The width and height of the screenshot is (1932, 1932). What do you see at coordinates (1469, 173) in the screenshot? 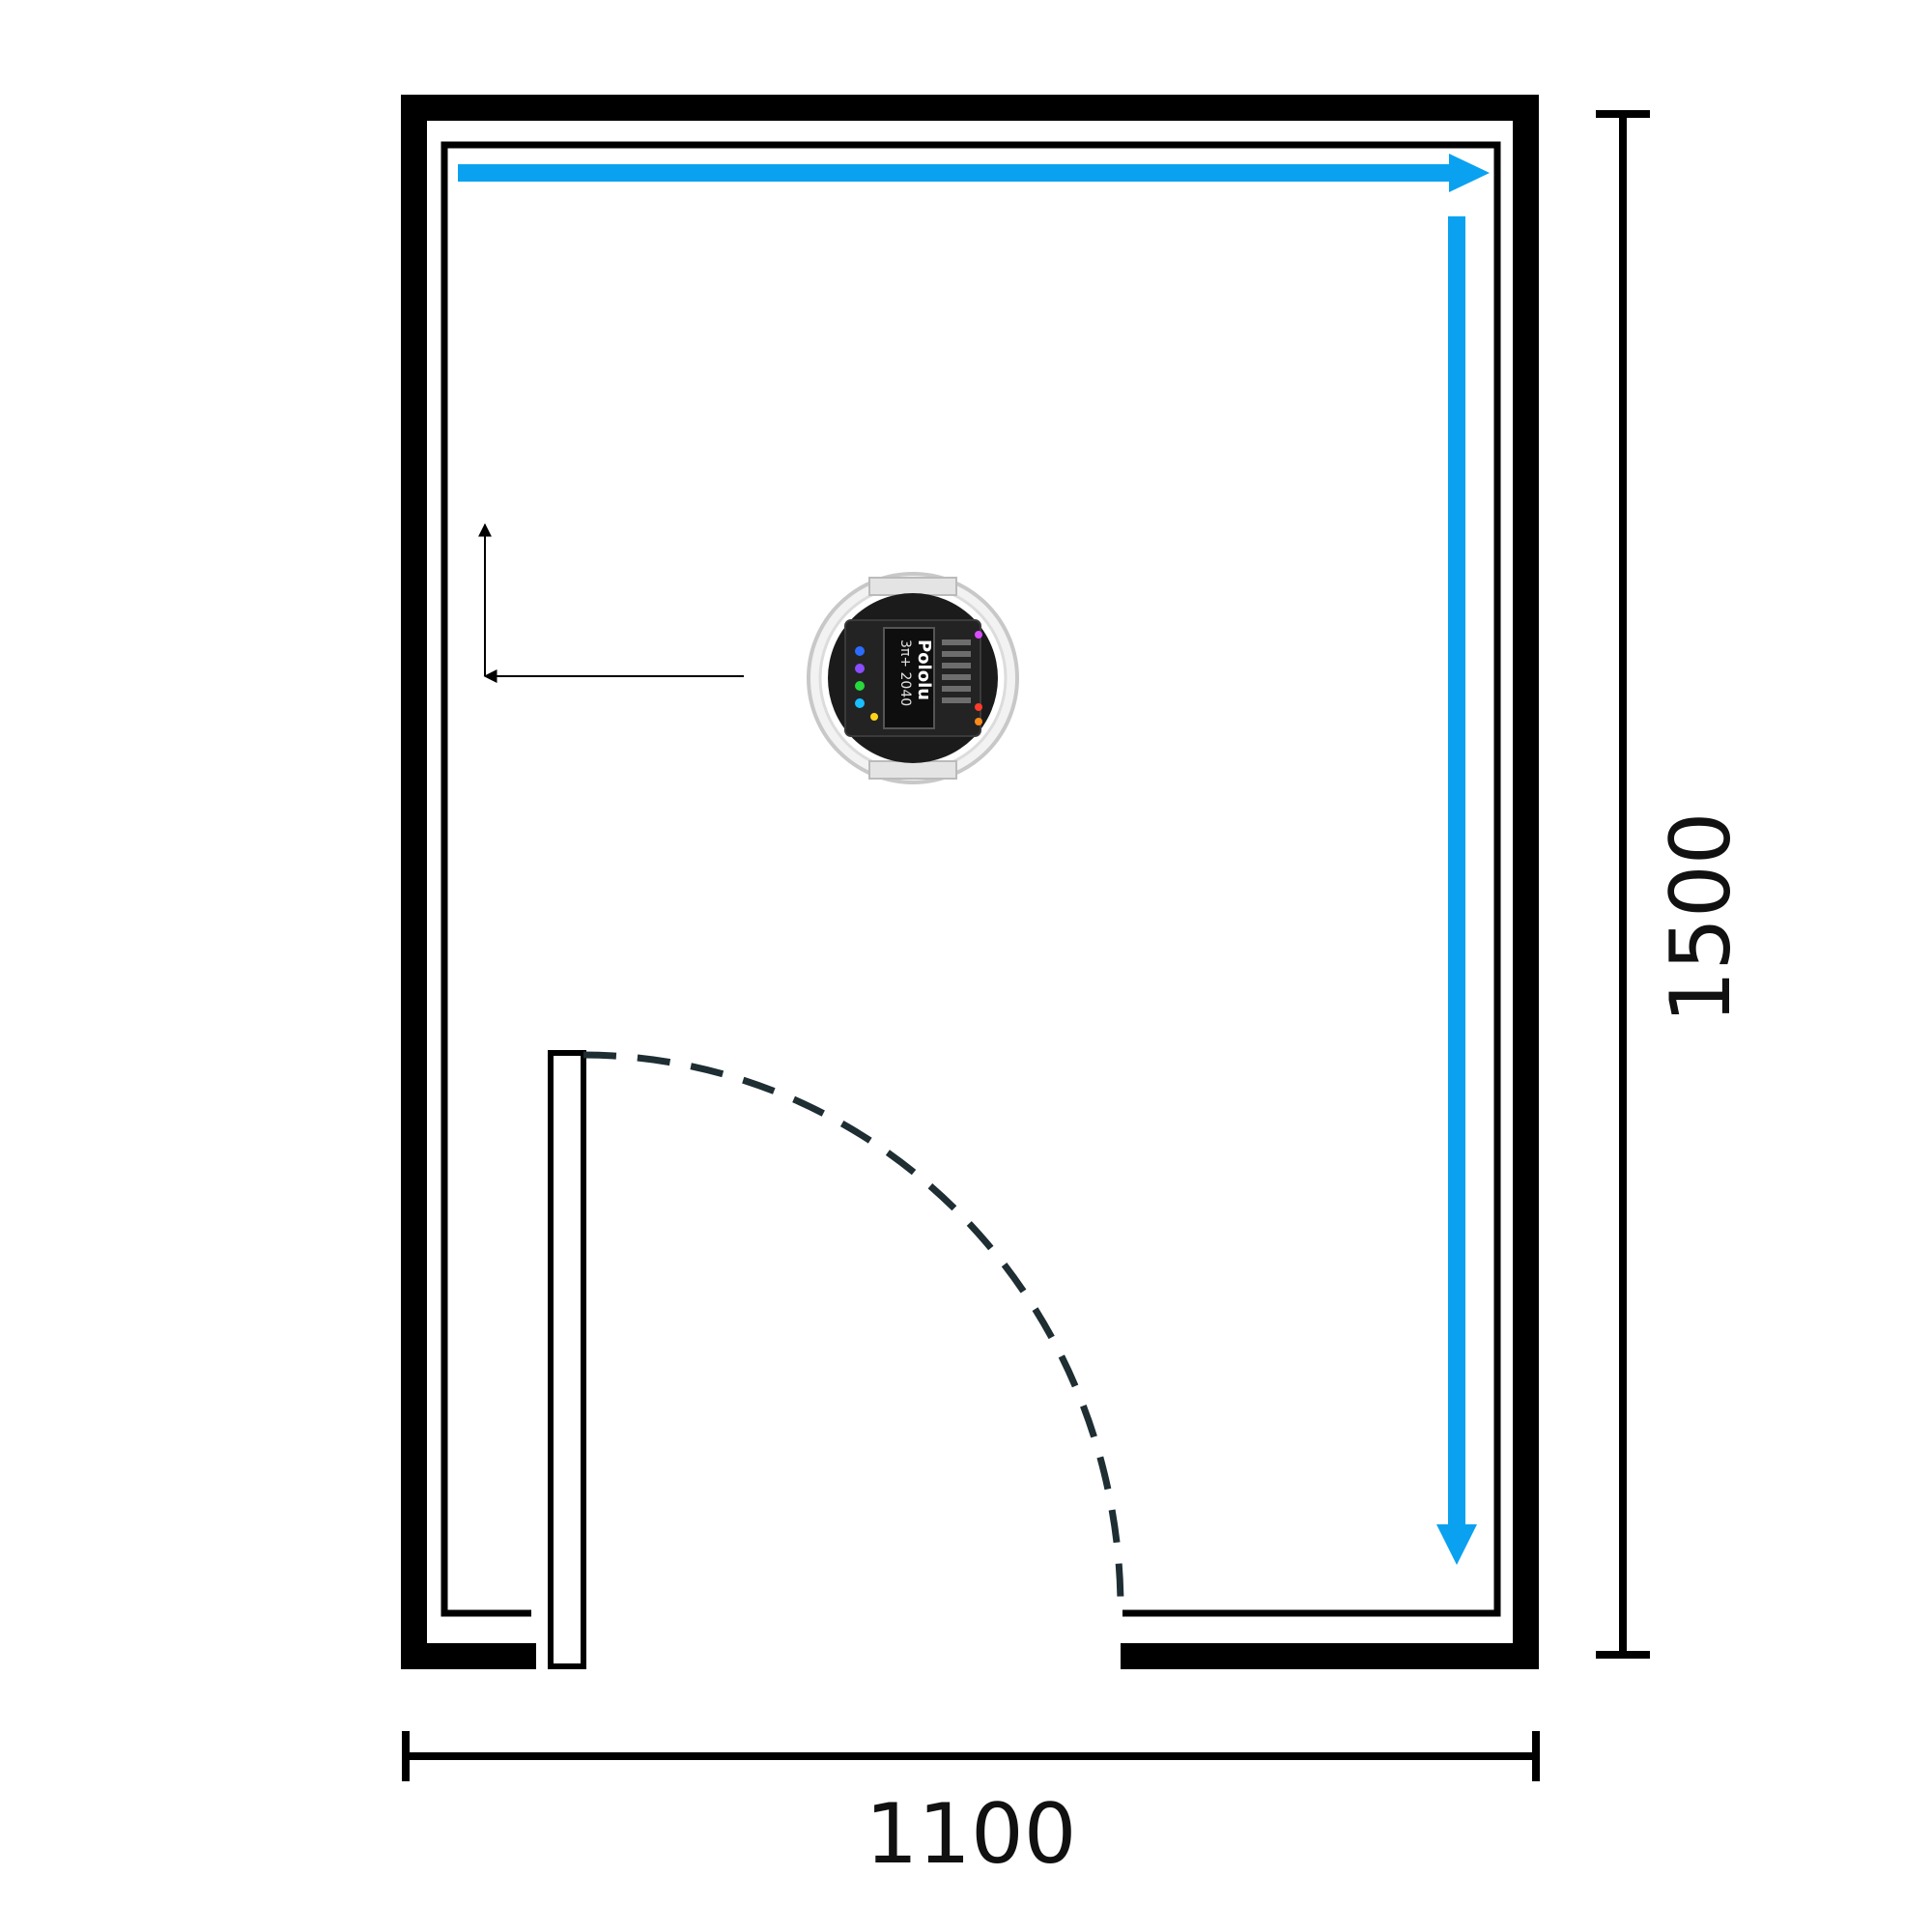
I see `path-top-arrowhead` at bounding box center [1469, 173].